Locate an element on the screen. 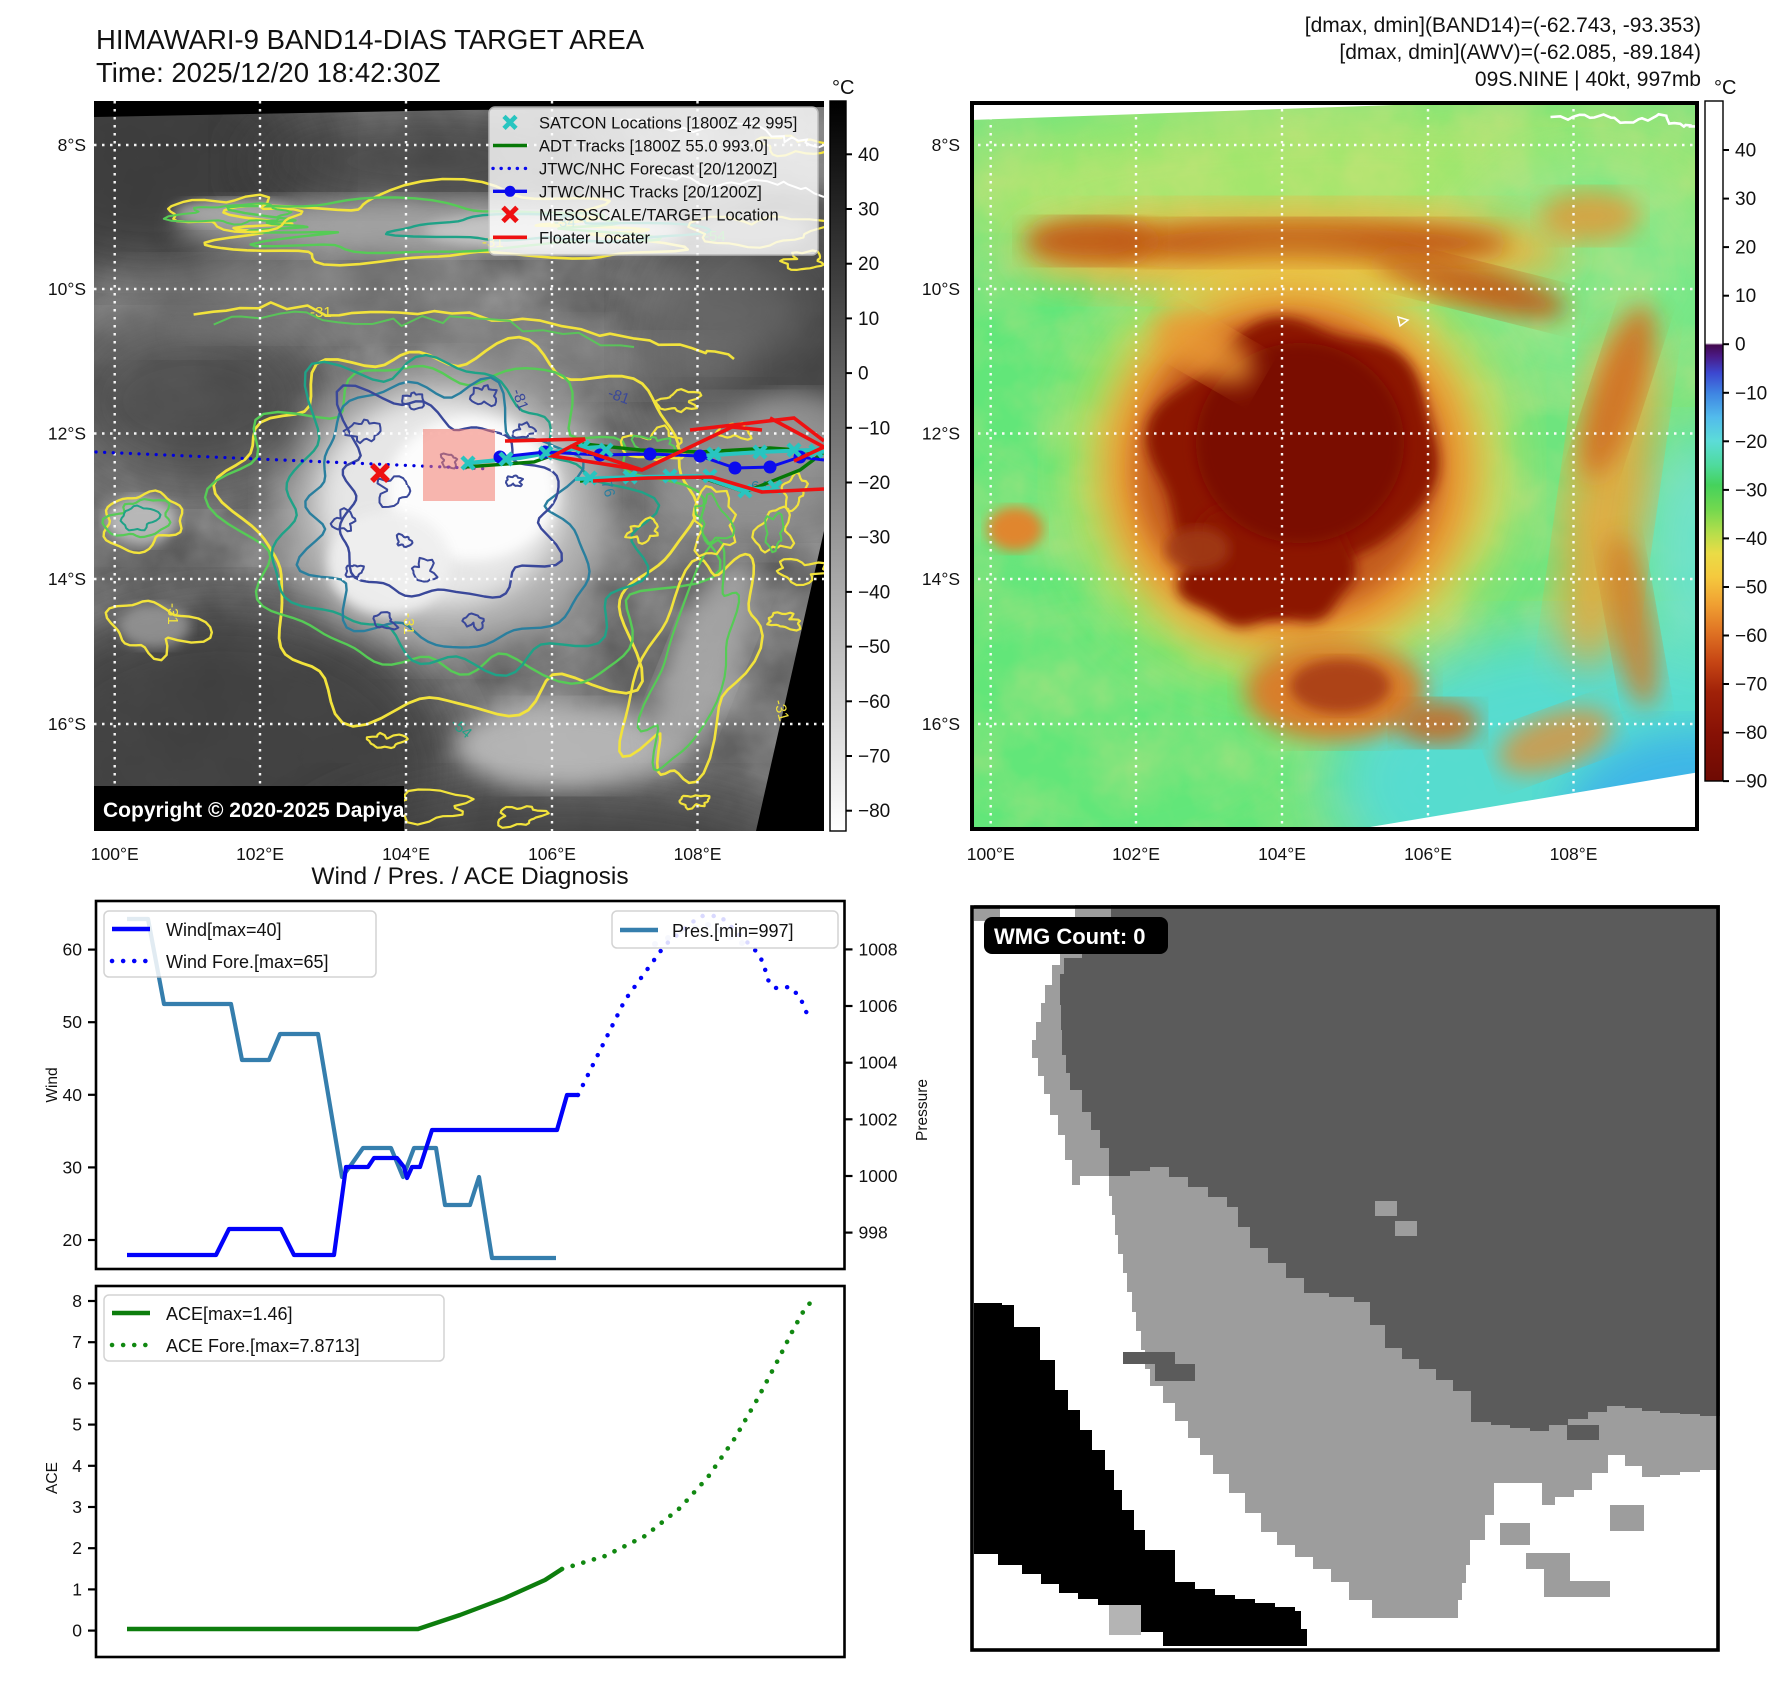  svg-text: Wind / Pres. / ACE Diagnosis is located at coordinates (469, 876).